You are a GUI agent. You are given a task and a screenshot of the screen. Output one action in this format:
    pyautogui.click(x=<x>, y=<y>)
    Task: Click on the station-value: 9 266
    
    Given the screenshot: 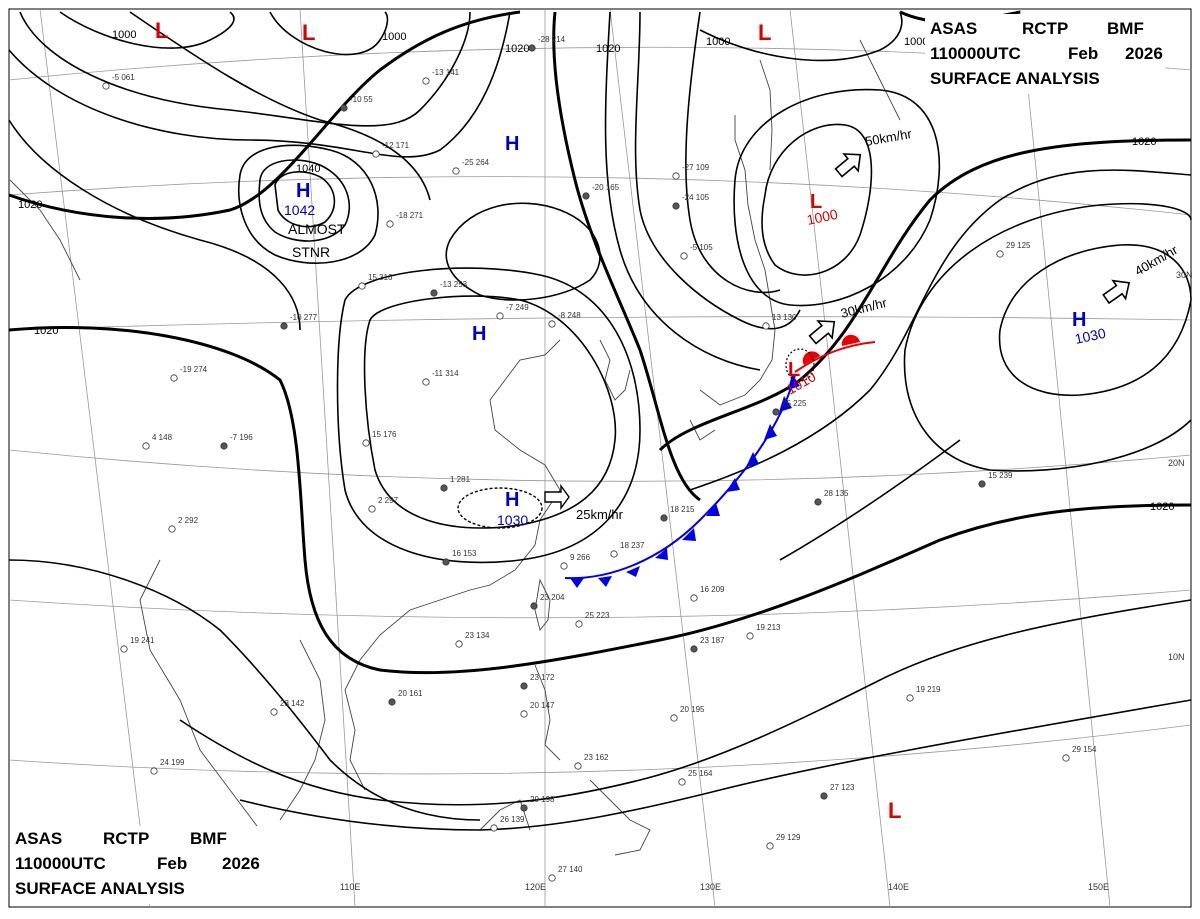 What is the action you would take?
    pyautogui.click(x=580, y=557)
    